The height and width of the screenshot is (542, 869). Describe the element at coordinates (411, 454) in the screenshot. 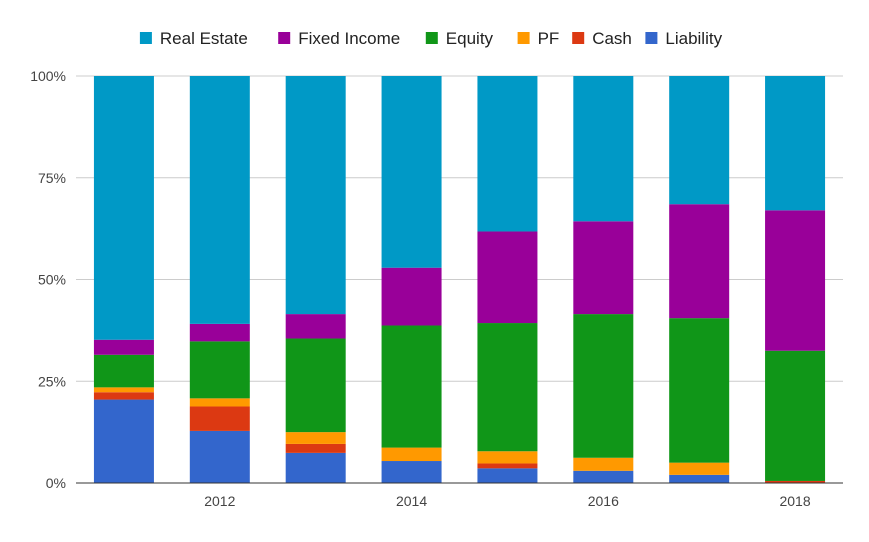

I see `bar-segment-pf-2014` at that location.